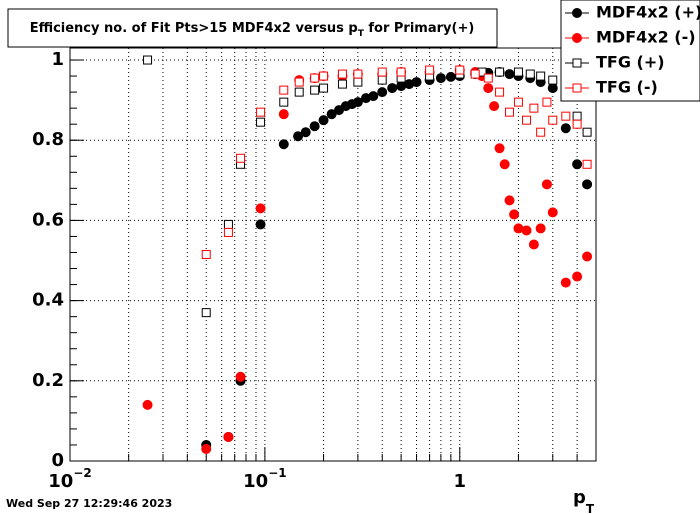  I want to click on x-tick-exponent: −2, so click(82, 473).